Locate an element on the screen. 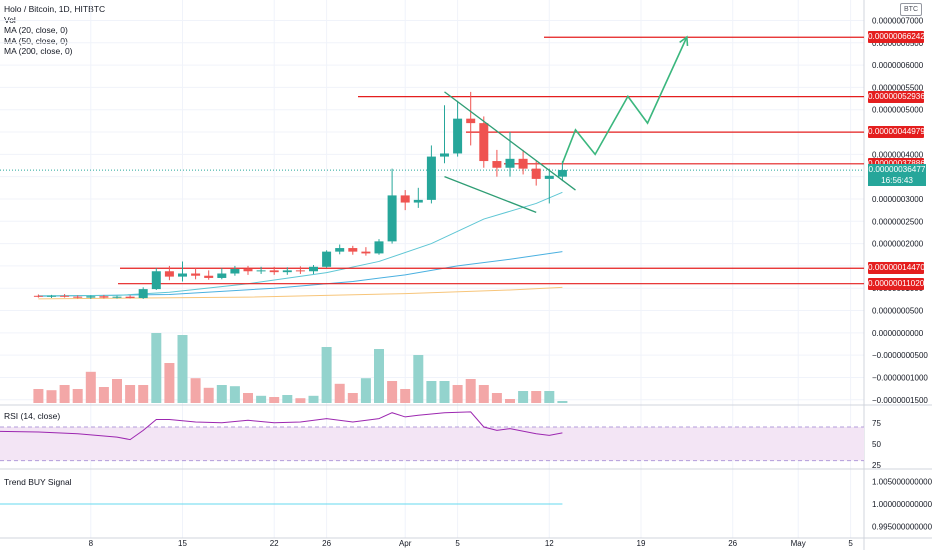  ma200-line is located at coordinates (300, 293).